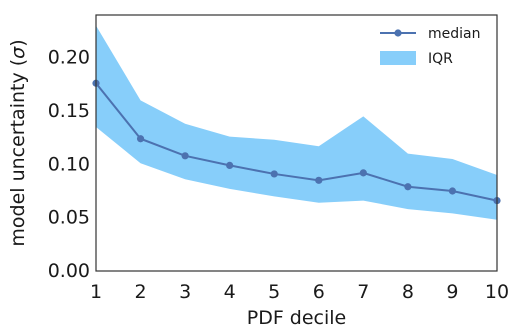 This screenshot has height=328, width=511. I want to click on y-tick-label: 0.00, so click(69, 271).